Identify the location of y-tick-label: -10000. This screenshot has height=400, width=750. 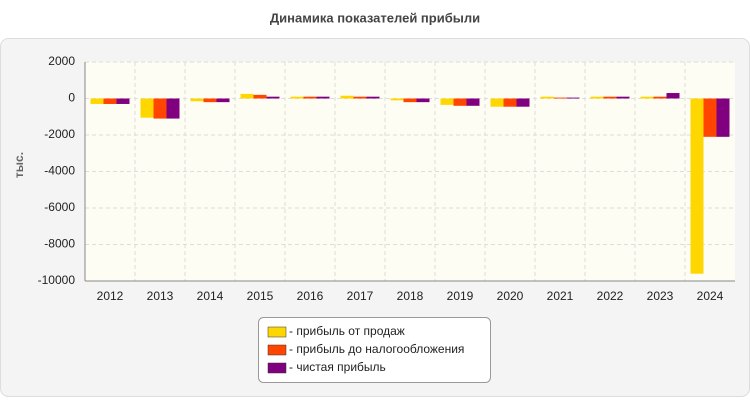
(57, 280).